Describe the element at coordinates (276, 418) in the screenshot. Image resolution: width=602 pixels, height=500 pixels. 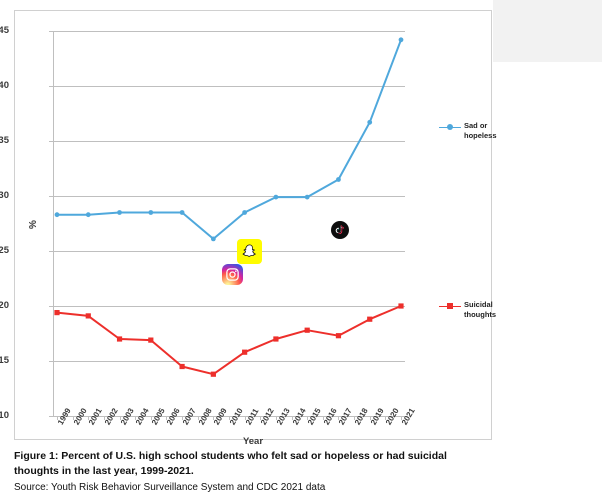
I see `x-tick-mark-2013` at that location.